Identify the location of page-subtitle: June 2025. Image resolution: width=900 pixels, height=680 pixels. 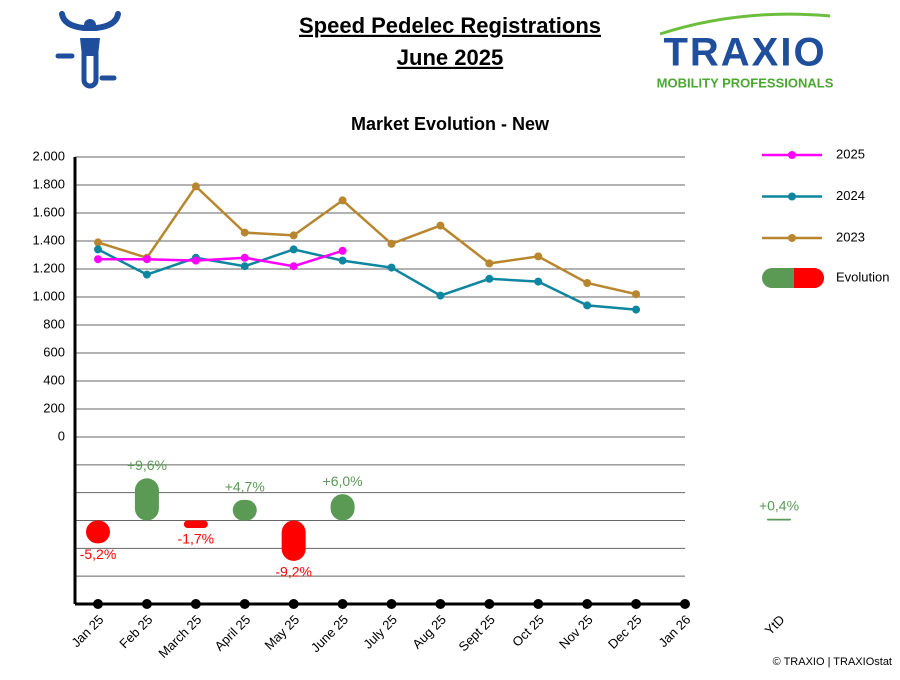
(450, 57).